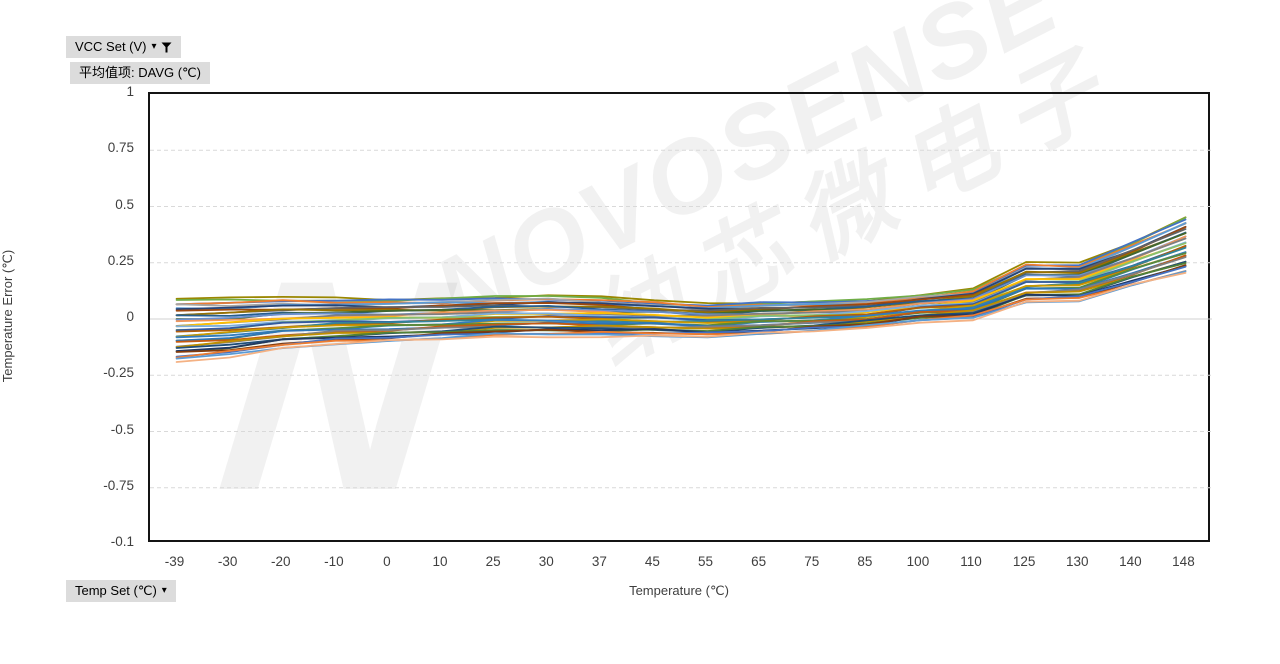 Image resolution: width=1280 pixels, height=664 pixels. I want to click on x-tick-label: 37, so click(599, 561).